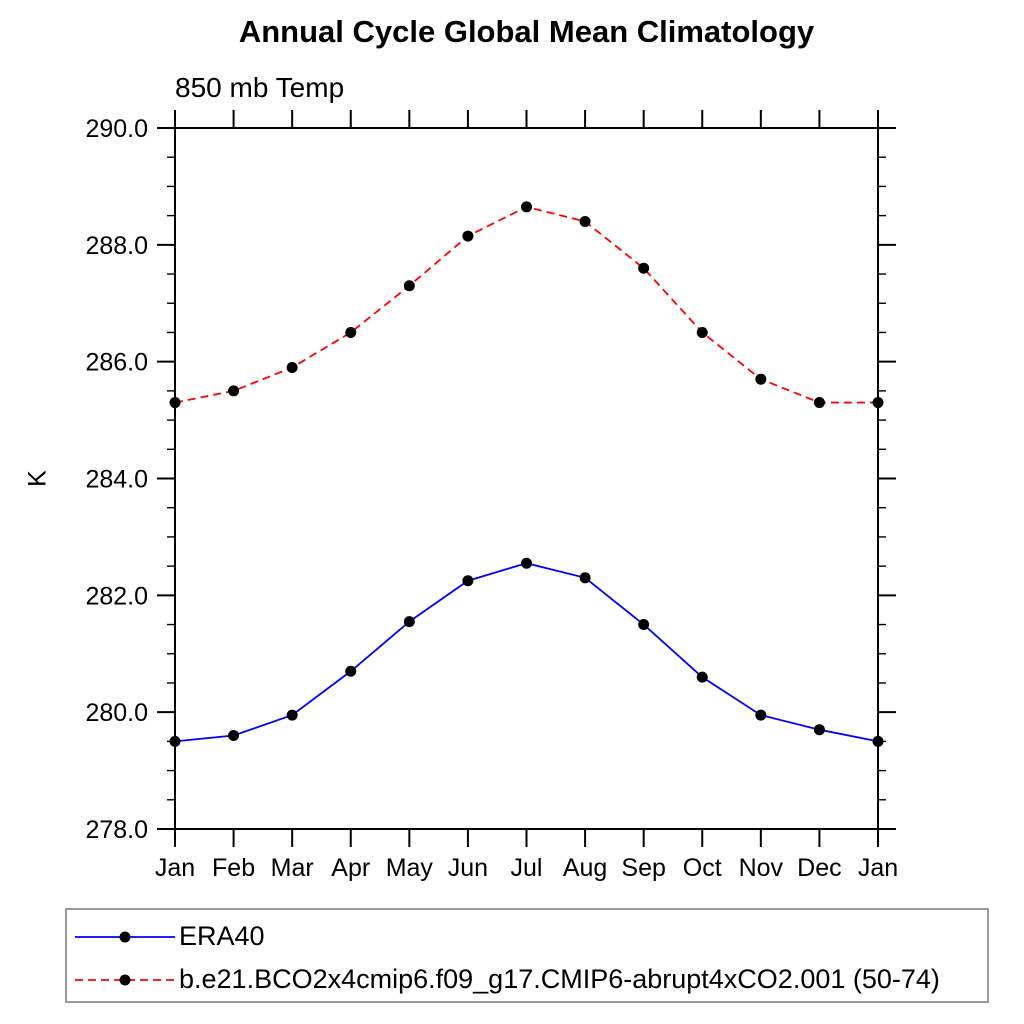 The width and height of the screenshot is (1024, 1024). I want to click on x-tick-label: May, so click(410, 868).